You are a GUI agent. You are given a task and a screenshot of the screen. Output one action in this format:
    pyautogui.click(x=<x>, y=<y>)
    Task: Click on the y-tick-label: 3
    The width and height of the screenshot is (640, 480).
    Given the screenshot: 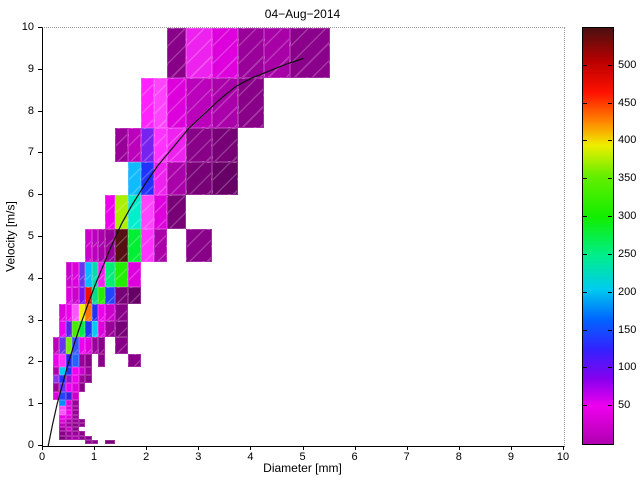 What is the action you would take?
    pyautogui.click(x=30, y=319)
    